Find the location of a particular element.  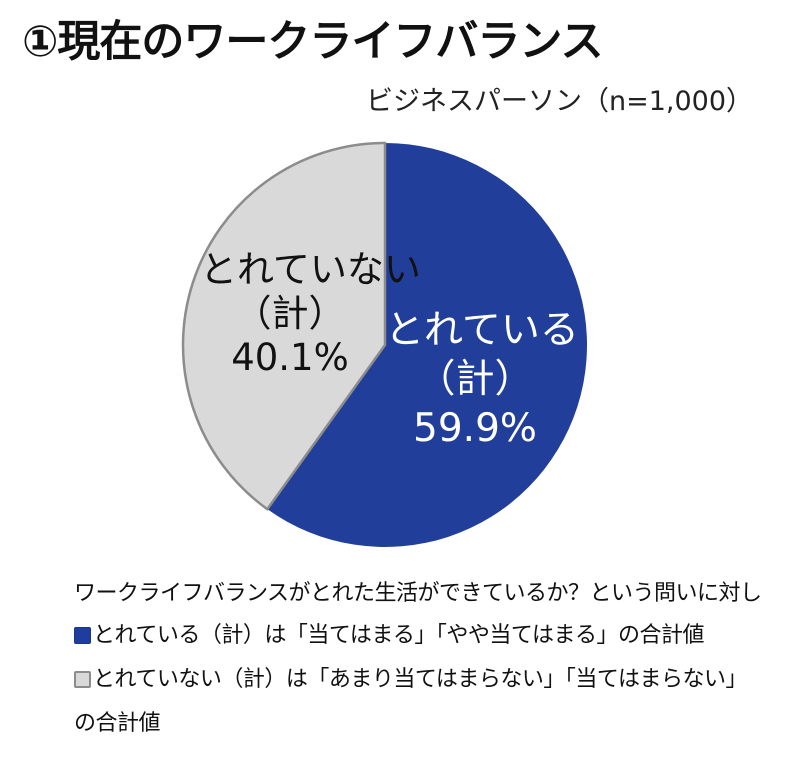

legend-item-not-continued: の合計値 is located at coordinates (117, 723).